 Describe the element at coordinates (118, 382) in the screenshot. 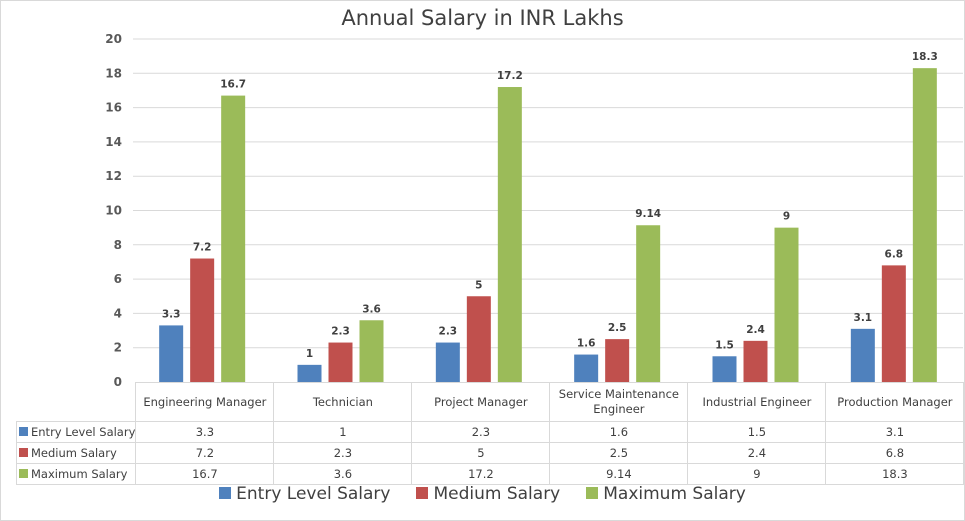

I see `y-tick-label: 0` at that location.